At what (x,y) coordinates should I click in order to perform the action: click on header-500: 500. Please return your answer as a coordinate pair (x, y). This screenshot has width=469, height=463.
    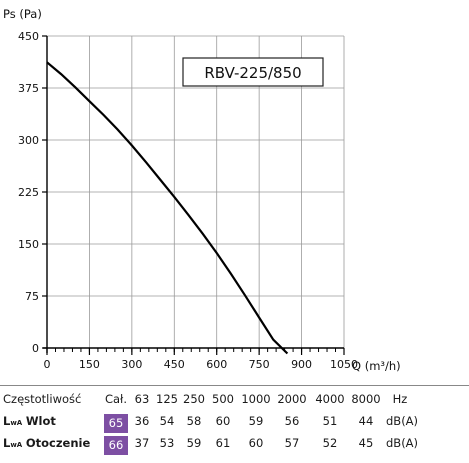
    Looking at the image, I should click on (223, 399).